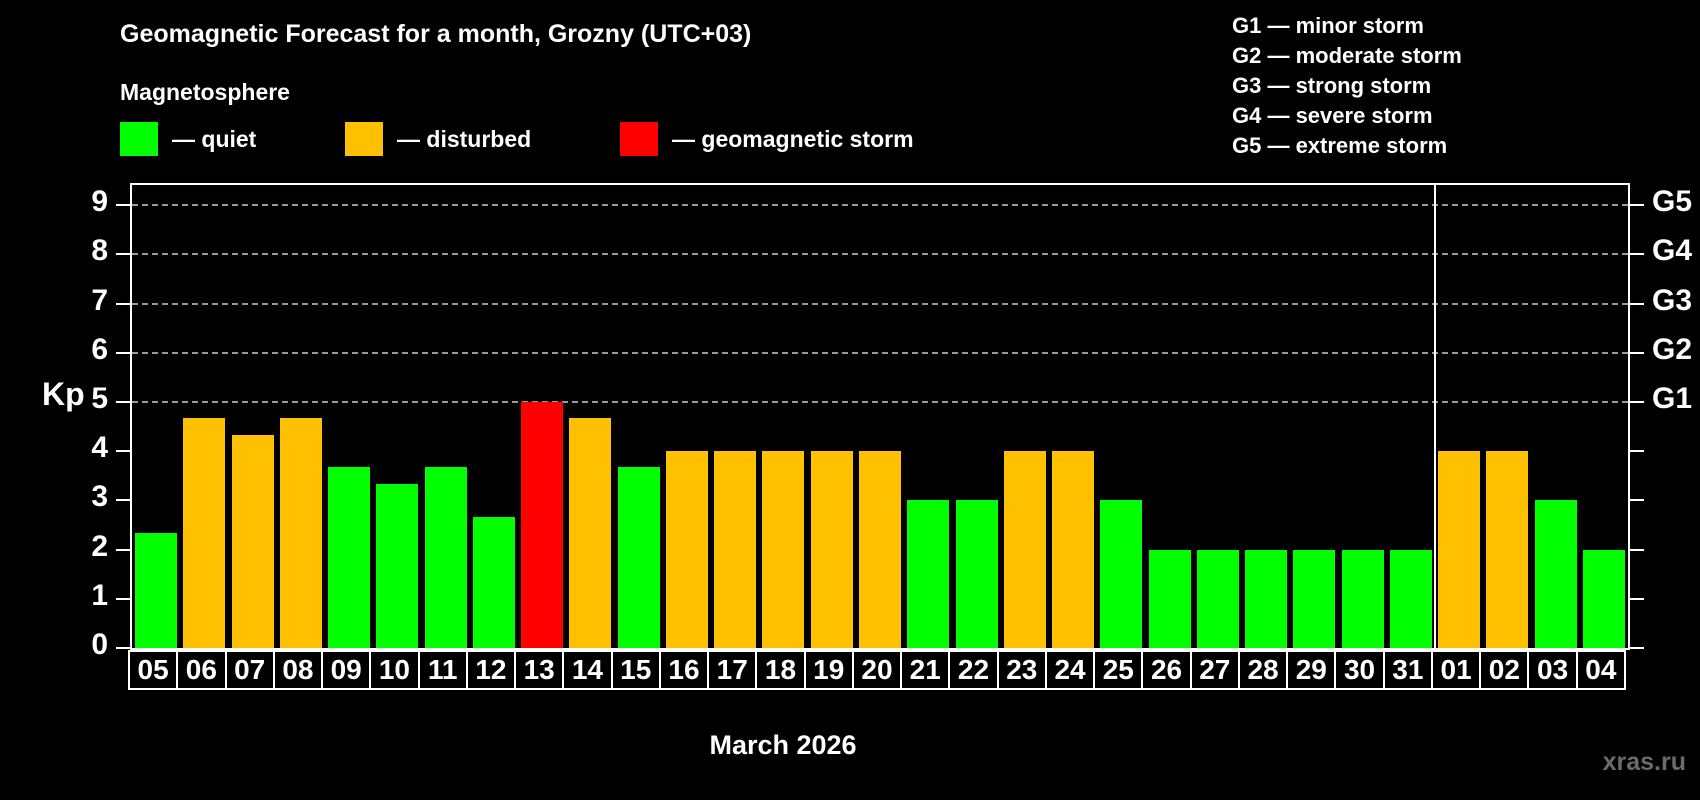 The image size is (1700, 800). Describe the element at coordinates (1637, 205) in the screenshot. I see `right-tick-kp9` at that location.